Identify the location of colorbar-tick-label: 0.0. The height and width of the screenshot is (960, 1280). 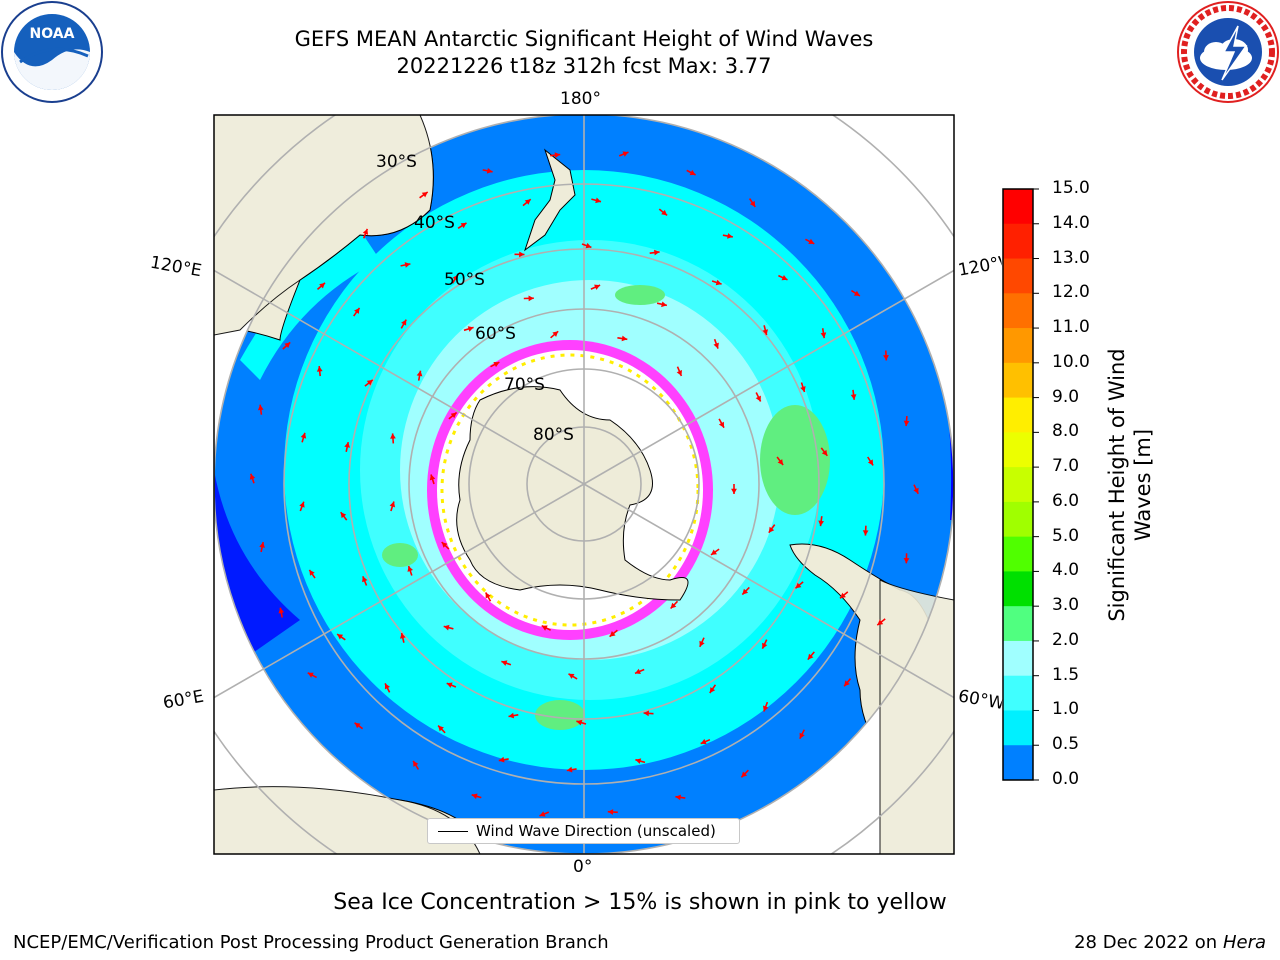
(1066, 779).